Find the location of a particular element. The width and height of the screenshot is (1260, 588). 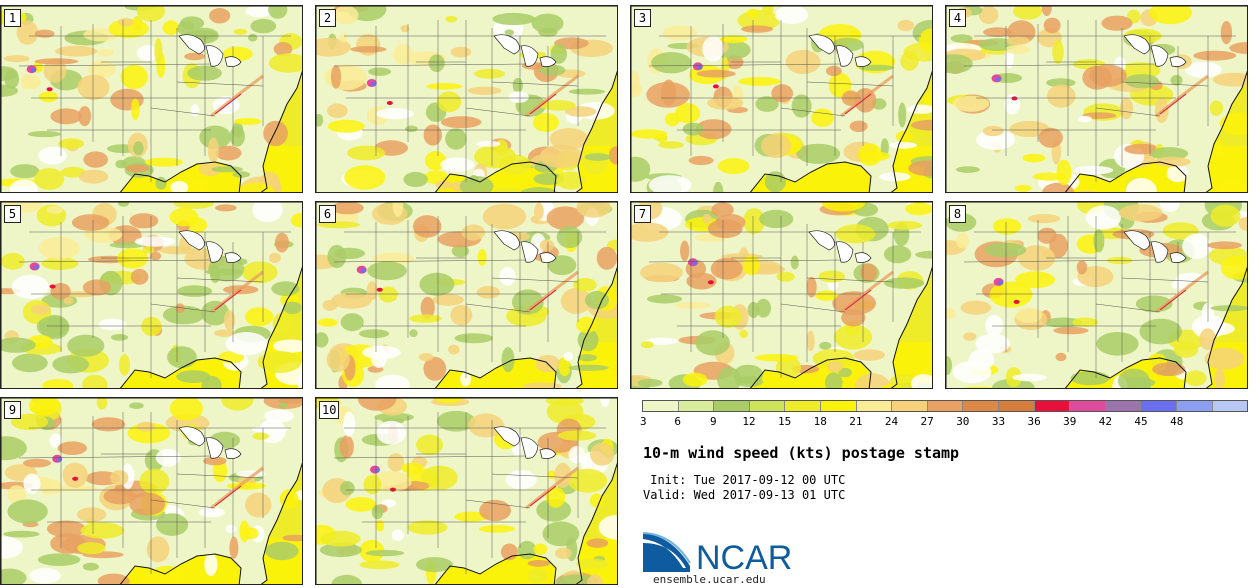

member-panel: 7 is located at coordinates (781, 295).